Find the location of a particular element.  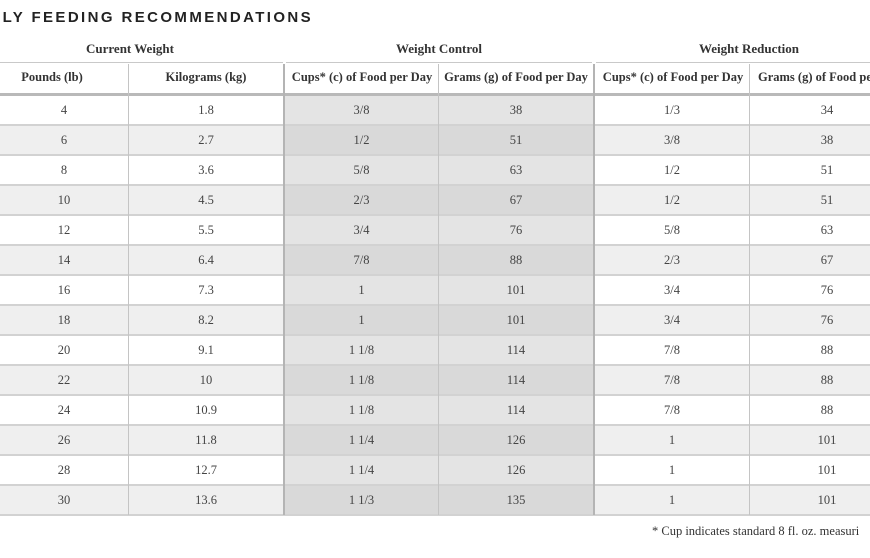

cell-control-grams: 67 is located at coordinates (516, 200).